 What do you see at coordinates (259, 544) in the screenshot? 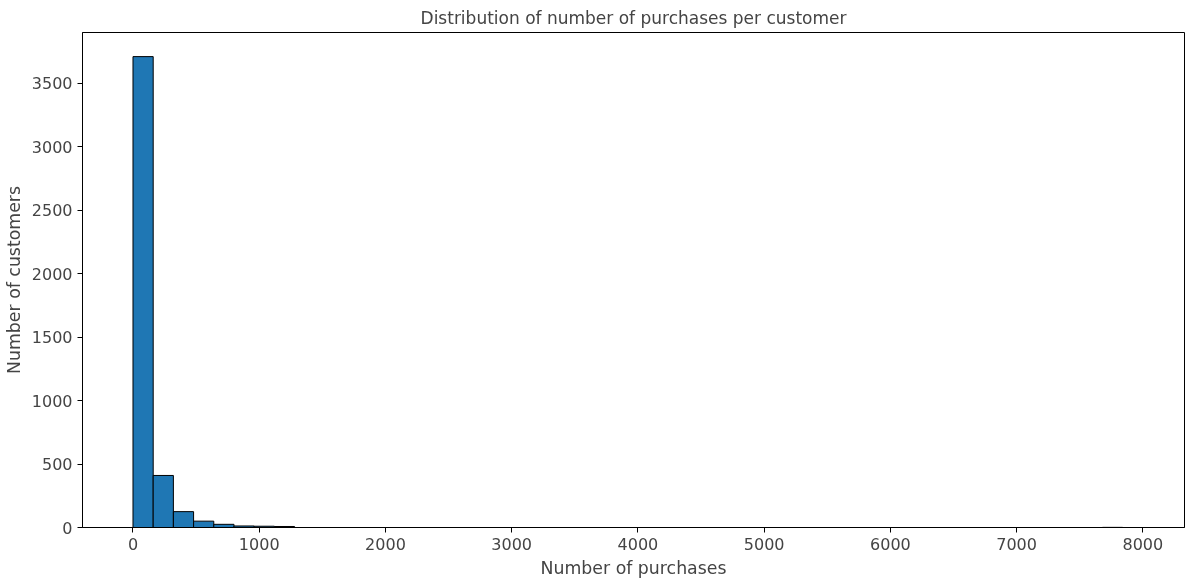
I see `x-tick-label: 1000` at bounding box center [259, 544].